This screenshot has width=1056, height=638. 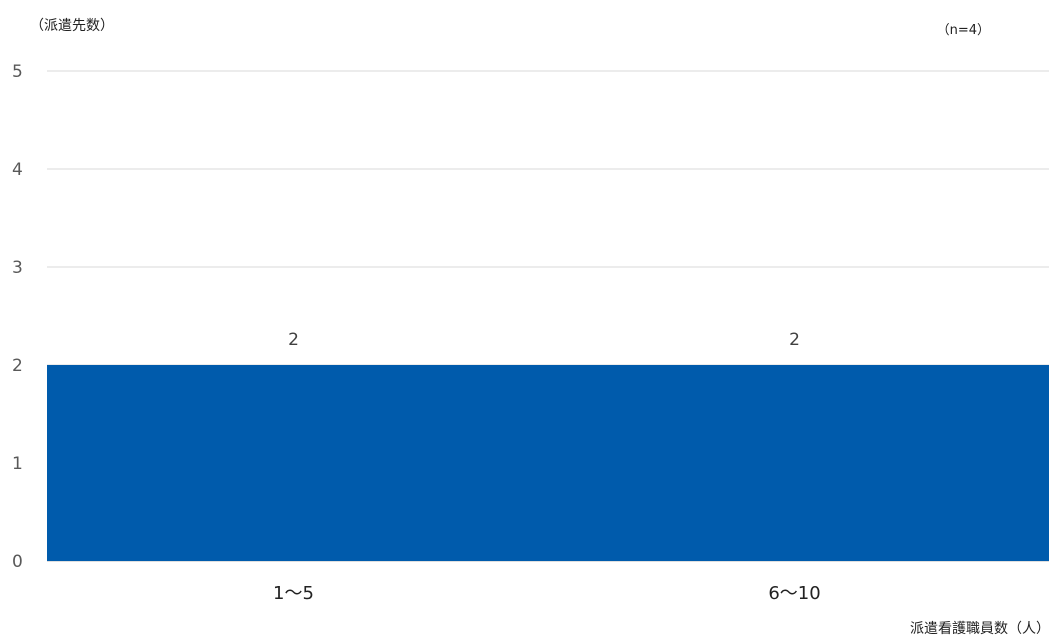 What do you see at coordinates (17, 562) in the screenshot?
I see `y-tick-label: 0` at bounding box center [17, 562].